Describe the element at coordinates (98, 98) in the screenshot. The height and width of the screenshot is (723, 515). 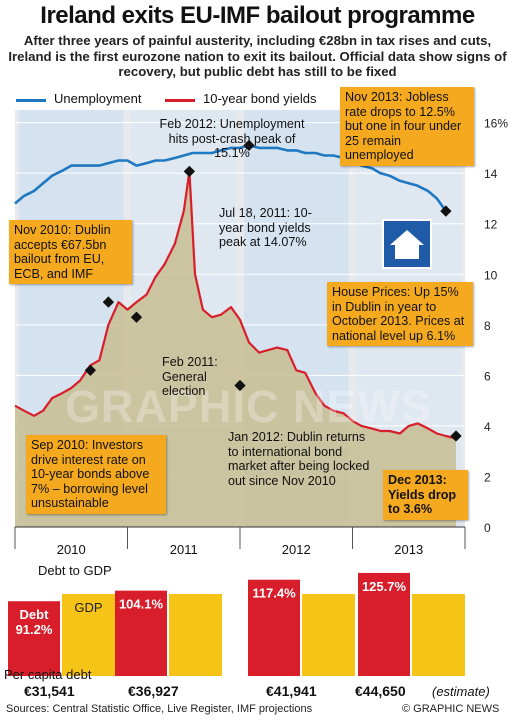
I see `legend-label-unemployment: Unemployment` at that location.